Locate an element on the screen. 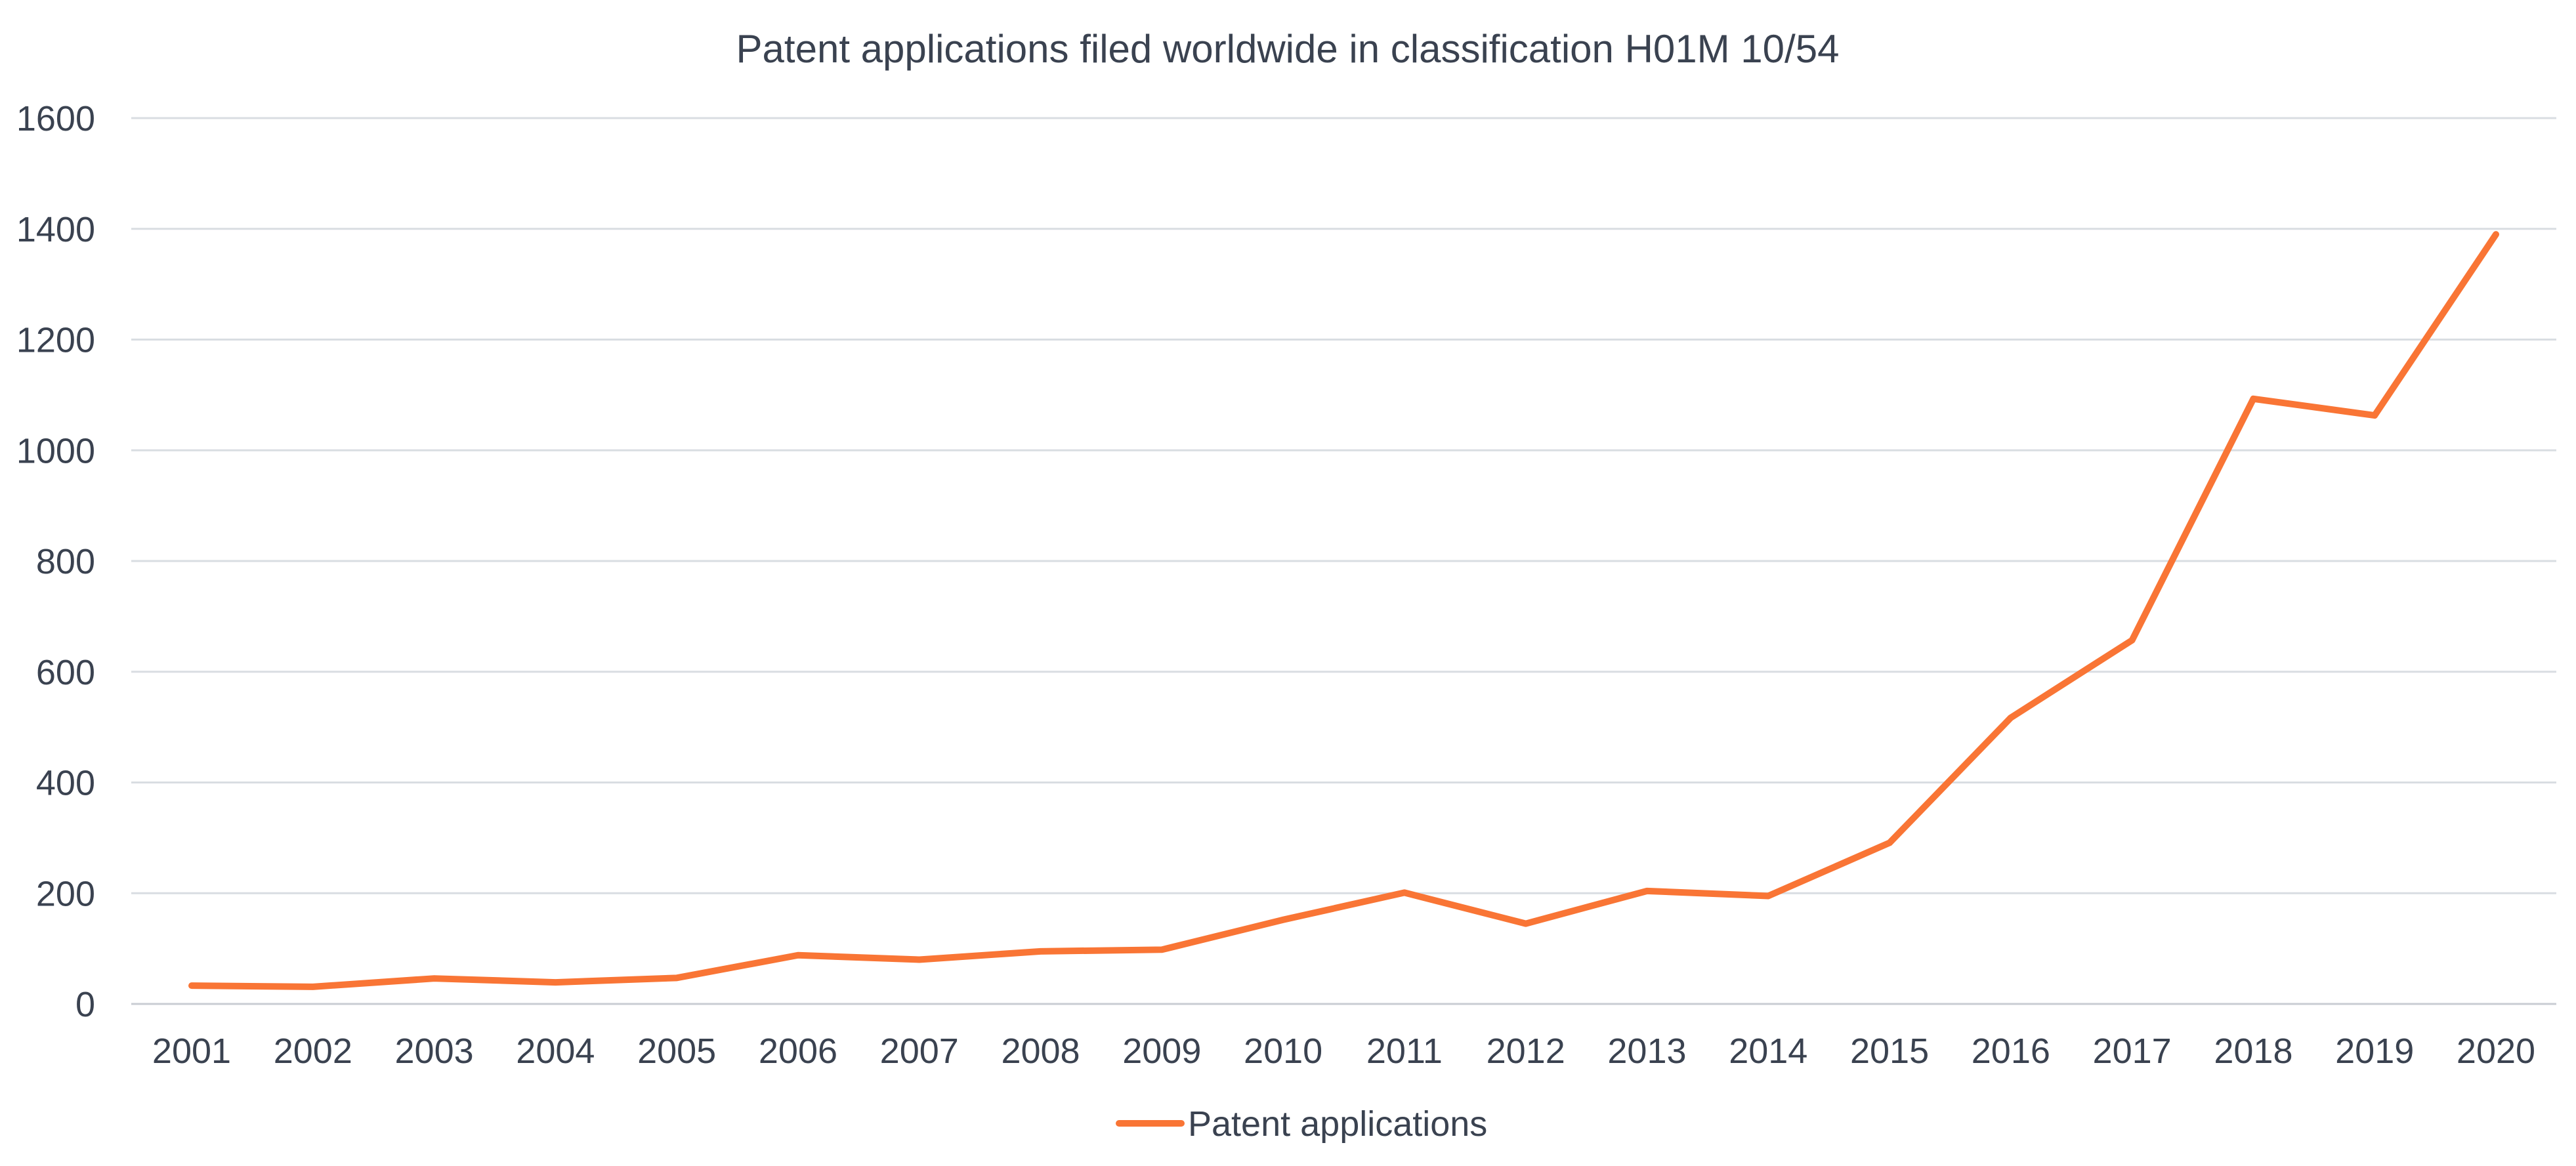  x-tick-label: 2012 is located at coordinates (1526, 1051).